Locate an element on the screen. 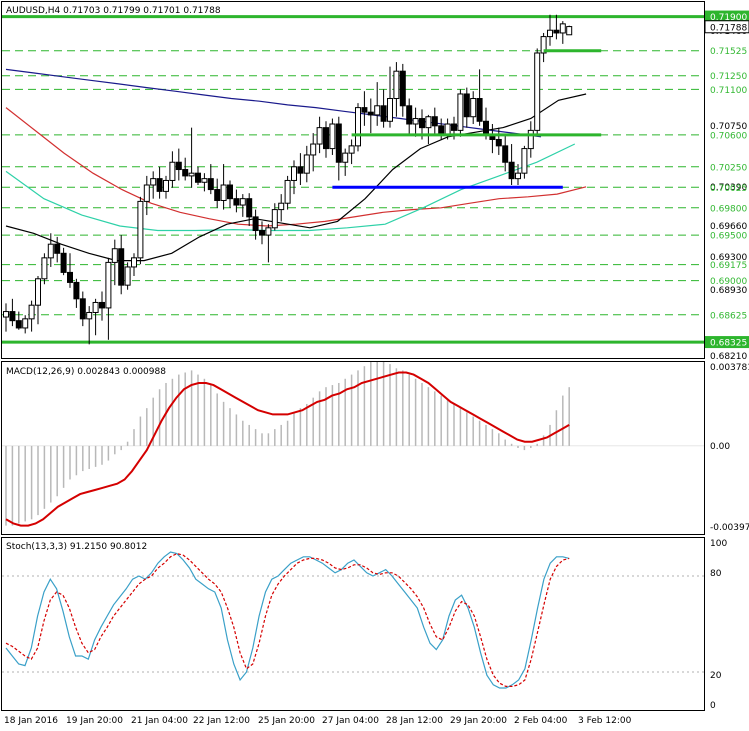 This screenshot has width=749, height=731. x-label: 25 Jan 20:00 is located at coordinates (286, 721).